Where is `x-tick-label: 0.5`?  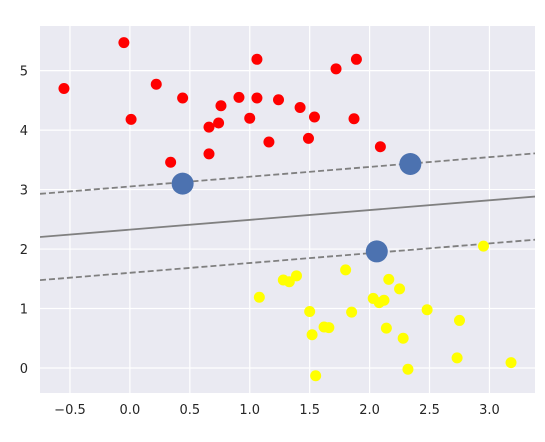 x-tick-label: 0.5 is located at coordinates (189, 410).